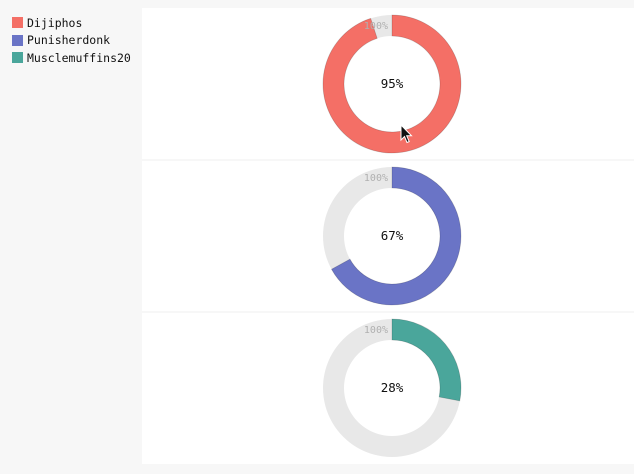 The width and height of the screenshot is (634, 474). I want to click on legend-item: Punisherdonk, so click(71, 40).